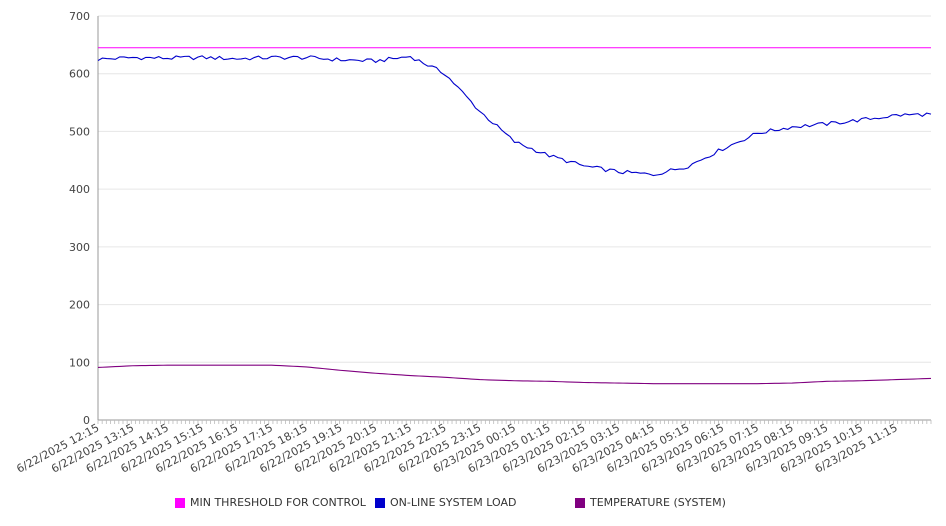 This screenshot has height=526, width=946. I want to click on y-tick-label: 0, so click(86, 420).